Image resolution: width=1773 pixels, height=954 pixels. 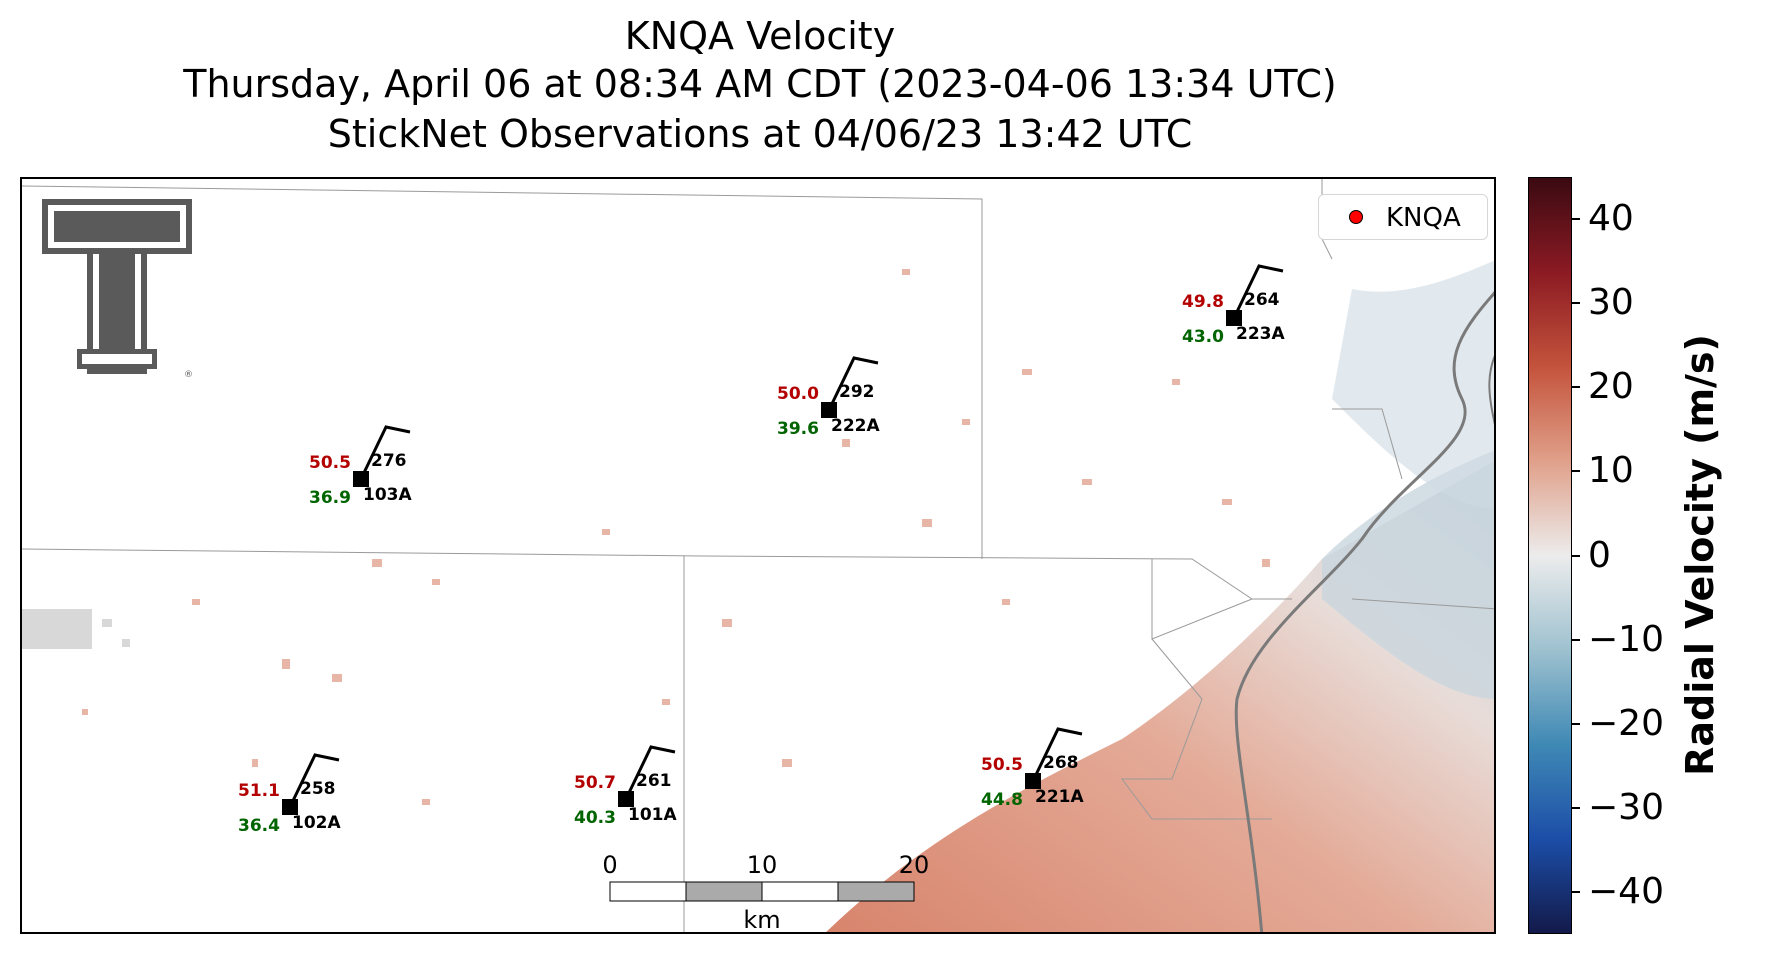 I want to click on colorbar-tick-label: −30, so click(x=1626, y=807).